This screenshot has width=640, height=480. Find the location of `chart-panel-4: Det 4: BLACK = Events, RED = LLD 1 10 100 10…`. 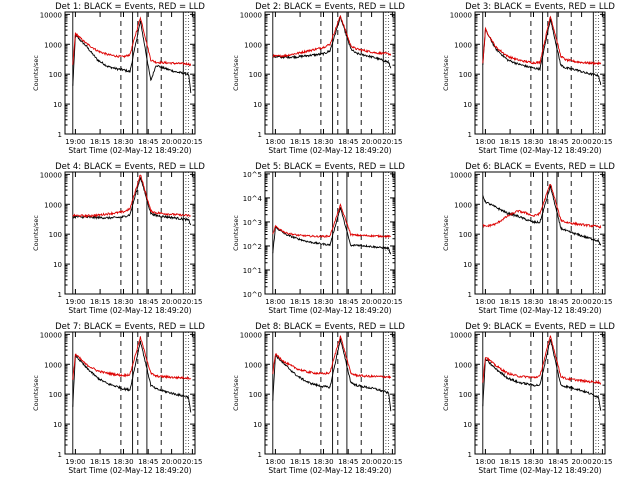

chart-panel-4: Det 4: BLACK = Events, RED = LLD 1 10 100 10… is located at coordinates (118, 238).